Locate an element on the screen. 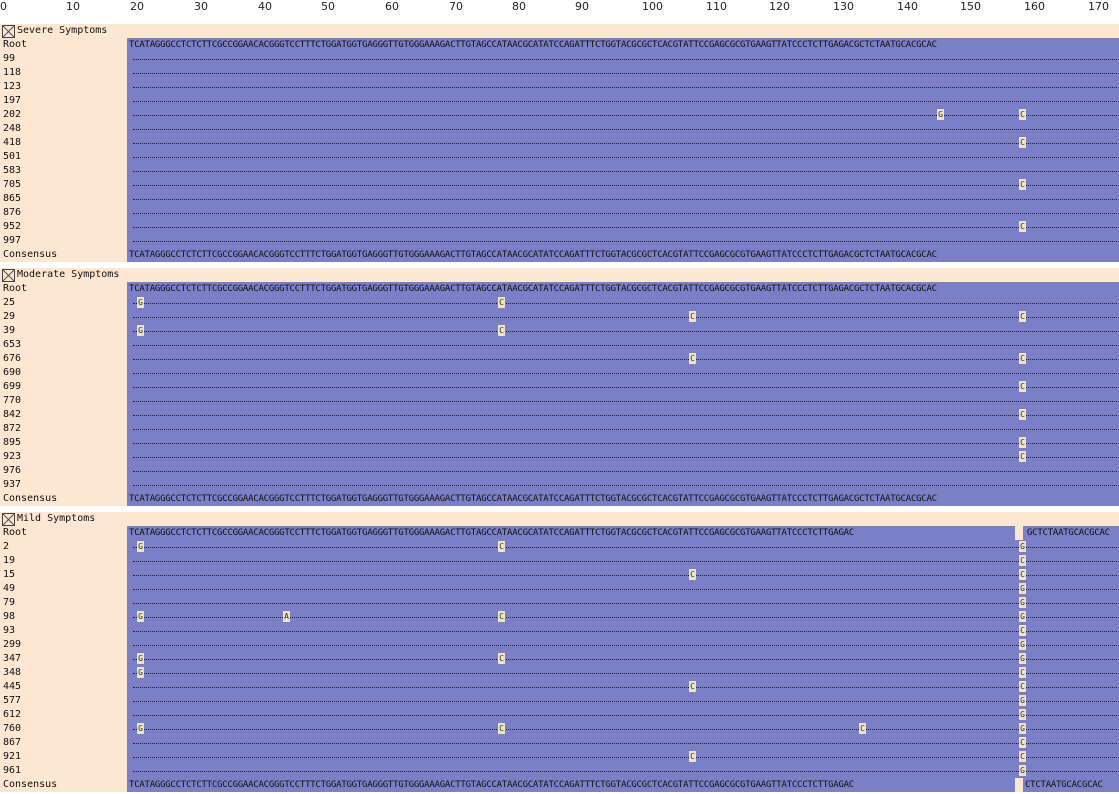 This screenshot has height=794, width=1119. group-title: Severe Symptoms is located at coordinates (62, 30).